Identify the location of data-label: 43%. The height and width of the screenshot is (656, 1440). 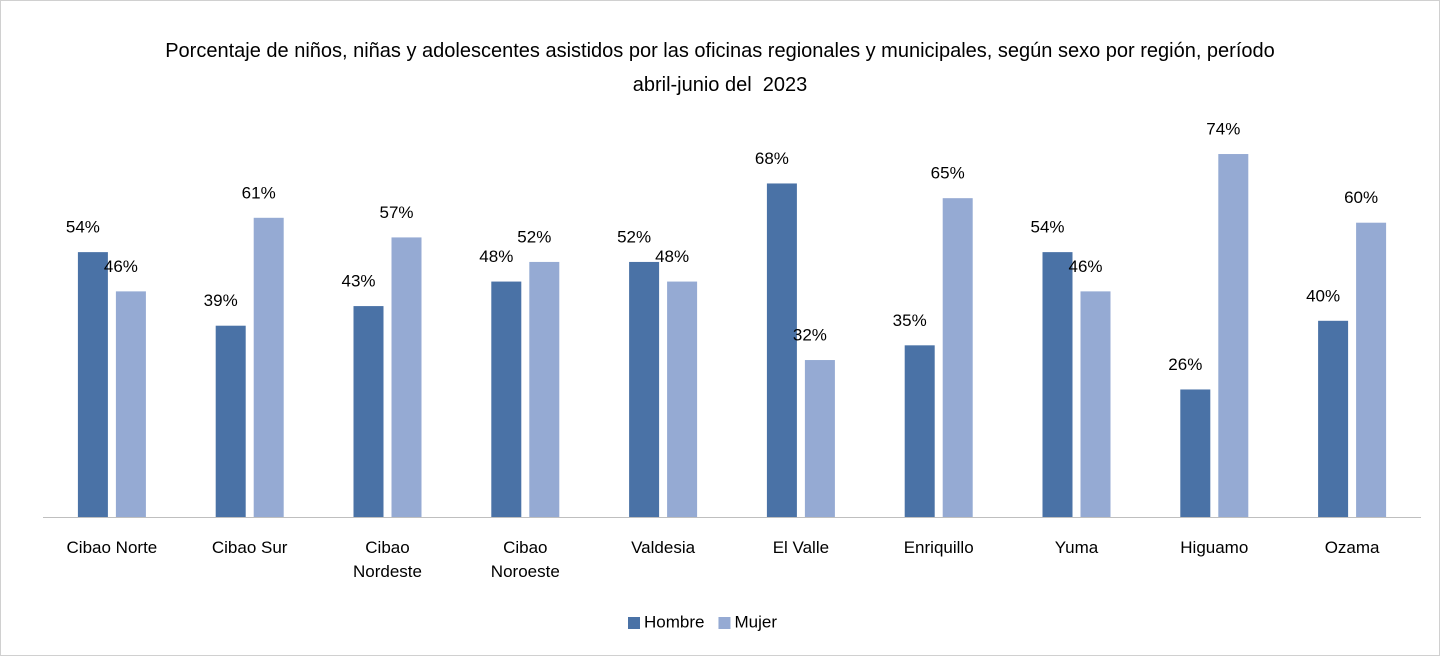
(358, 281).